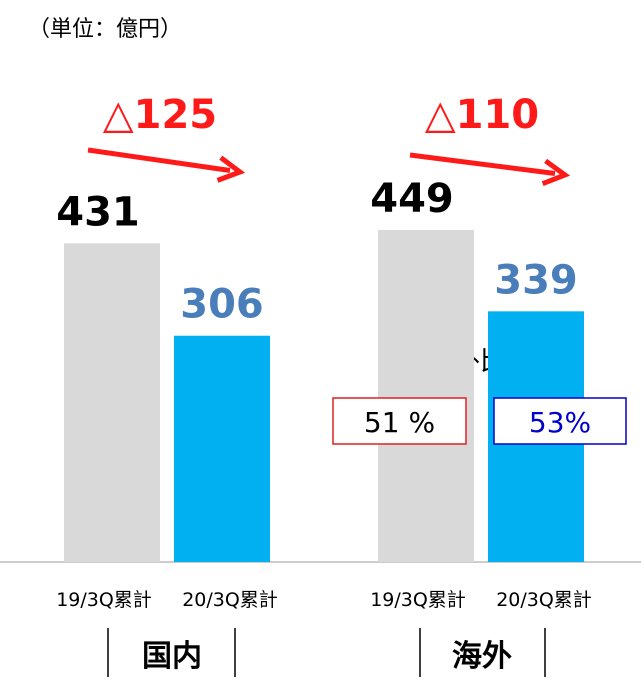  What do you see at coordinates (172, 656) in the screenshot?
I see `group-label: 国内` at bounding box center [172, 656].